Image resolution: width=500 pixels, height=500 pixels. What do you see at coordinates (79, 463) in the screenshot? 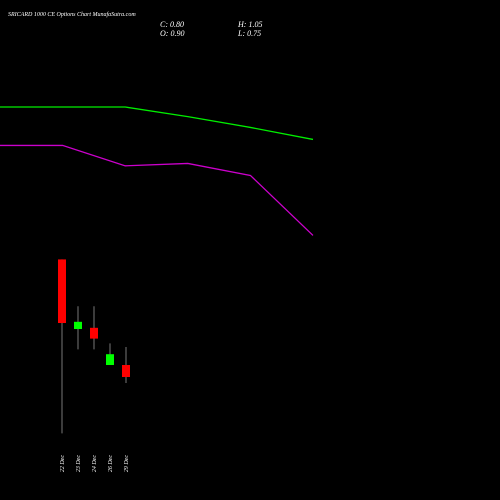
I see `x-tick-label: 23 Dec` at bounding box center [79, 463].